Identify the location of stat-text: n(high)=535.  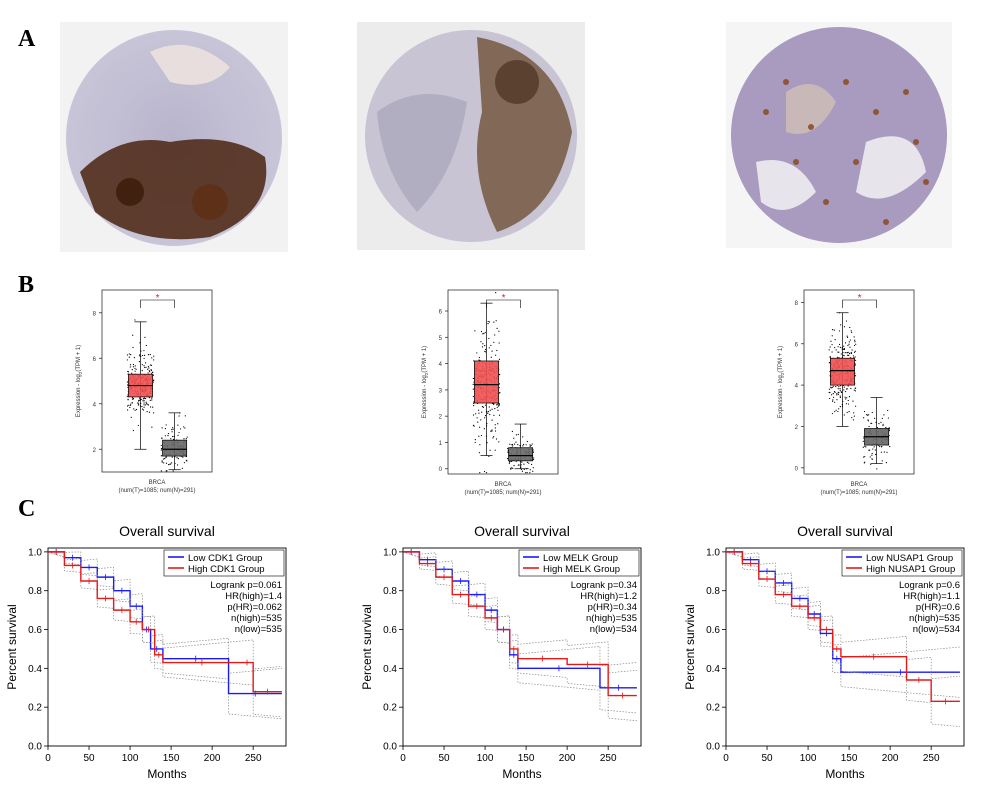
(934, 618).